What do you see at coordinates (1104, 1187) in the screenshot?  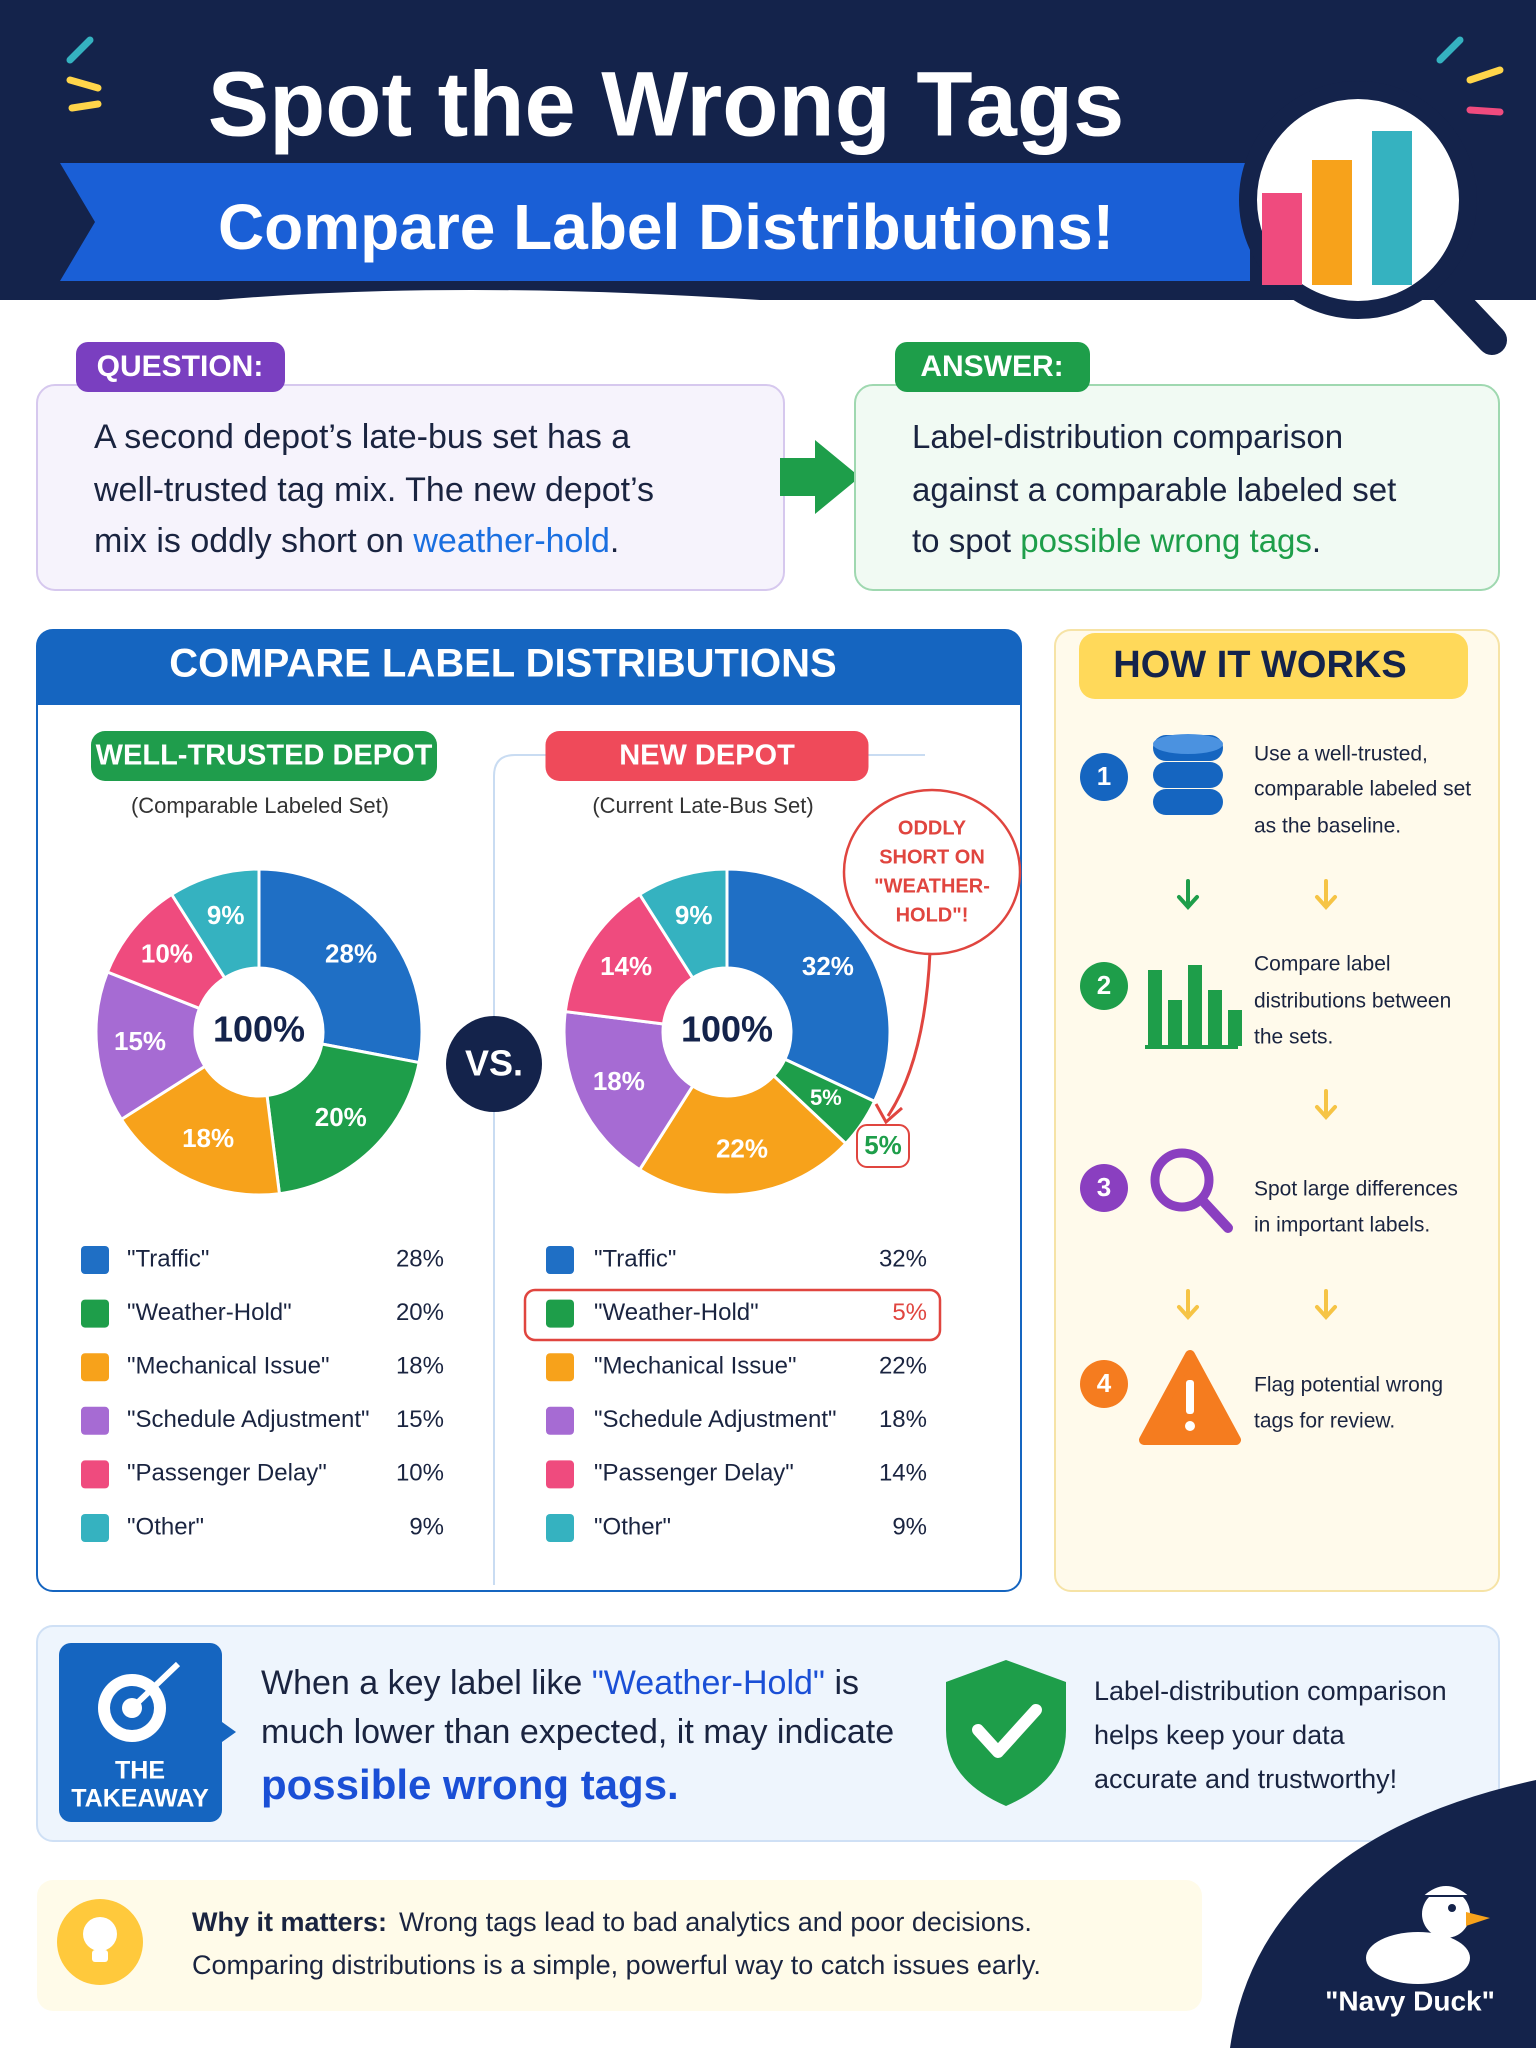 I see `step-number: 3` at bounding box center [1104, 1187].